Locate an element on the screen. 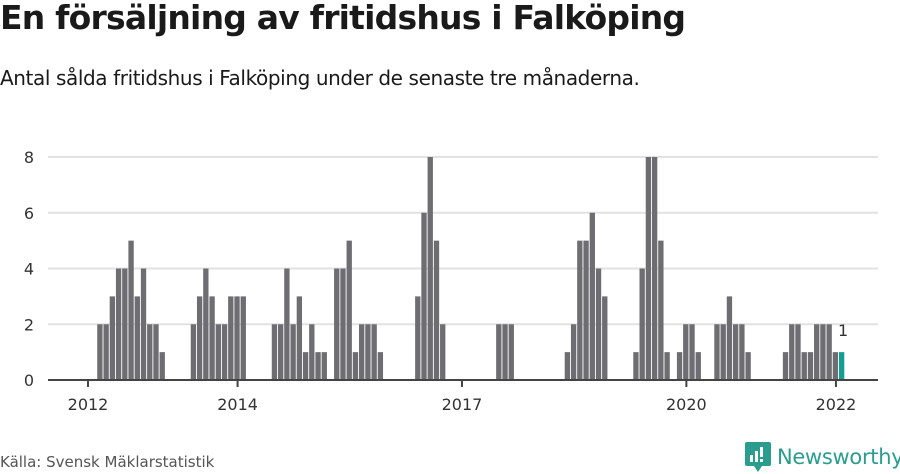 This screenshot has height=474, width=900. y-tick-label: 8 is located at coordinates (29, 157).